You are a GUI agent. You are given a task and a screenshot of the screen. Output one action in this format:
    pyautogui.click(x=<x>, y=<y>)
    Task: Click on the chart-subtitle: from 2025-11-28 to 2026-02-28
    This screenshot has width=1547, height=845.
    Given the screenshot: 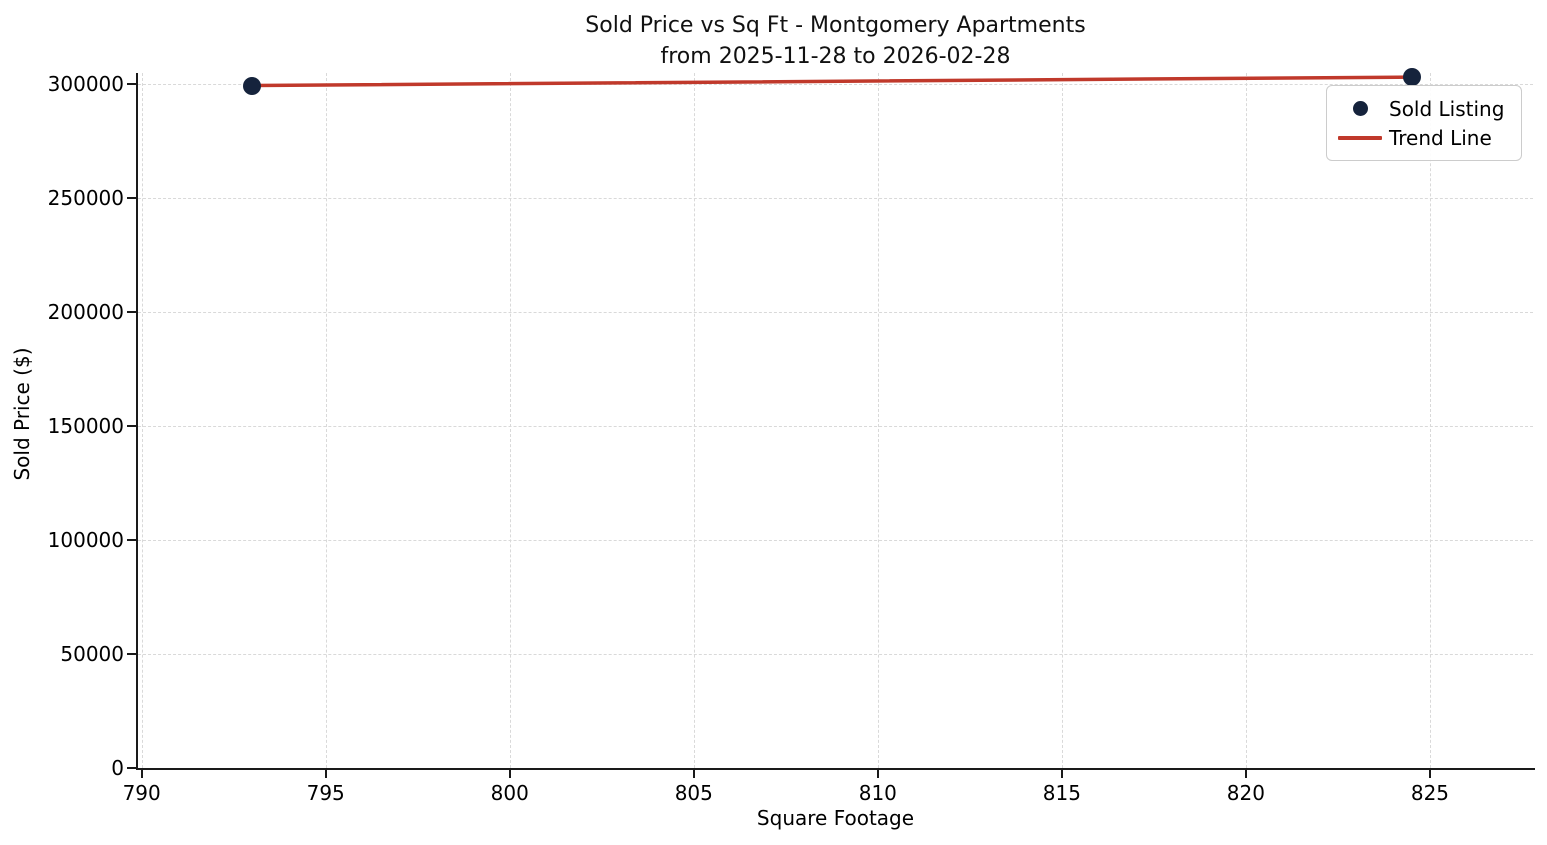 What is the action you would take?
    pyautogui.click(x=835, y=56)
    